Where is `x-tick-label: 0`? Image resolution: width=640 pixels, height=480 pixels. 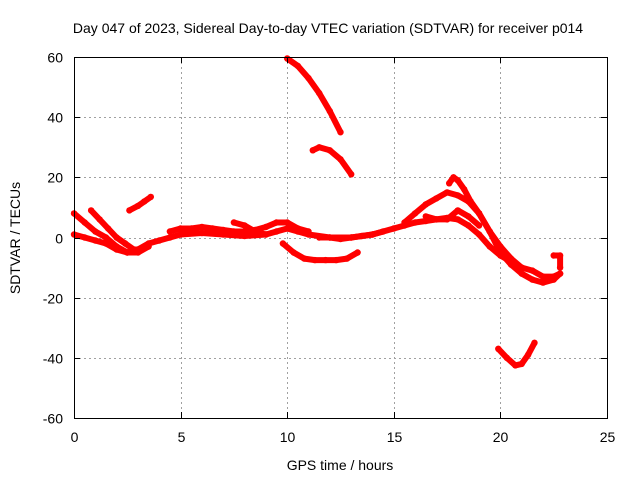
x-tick-label: 0 is located at coordinates (75, 437).